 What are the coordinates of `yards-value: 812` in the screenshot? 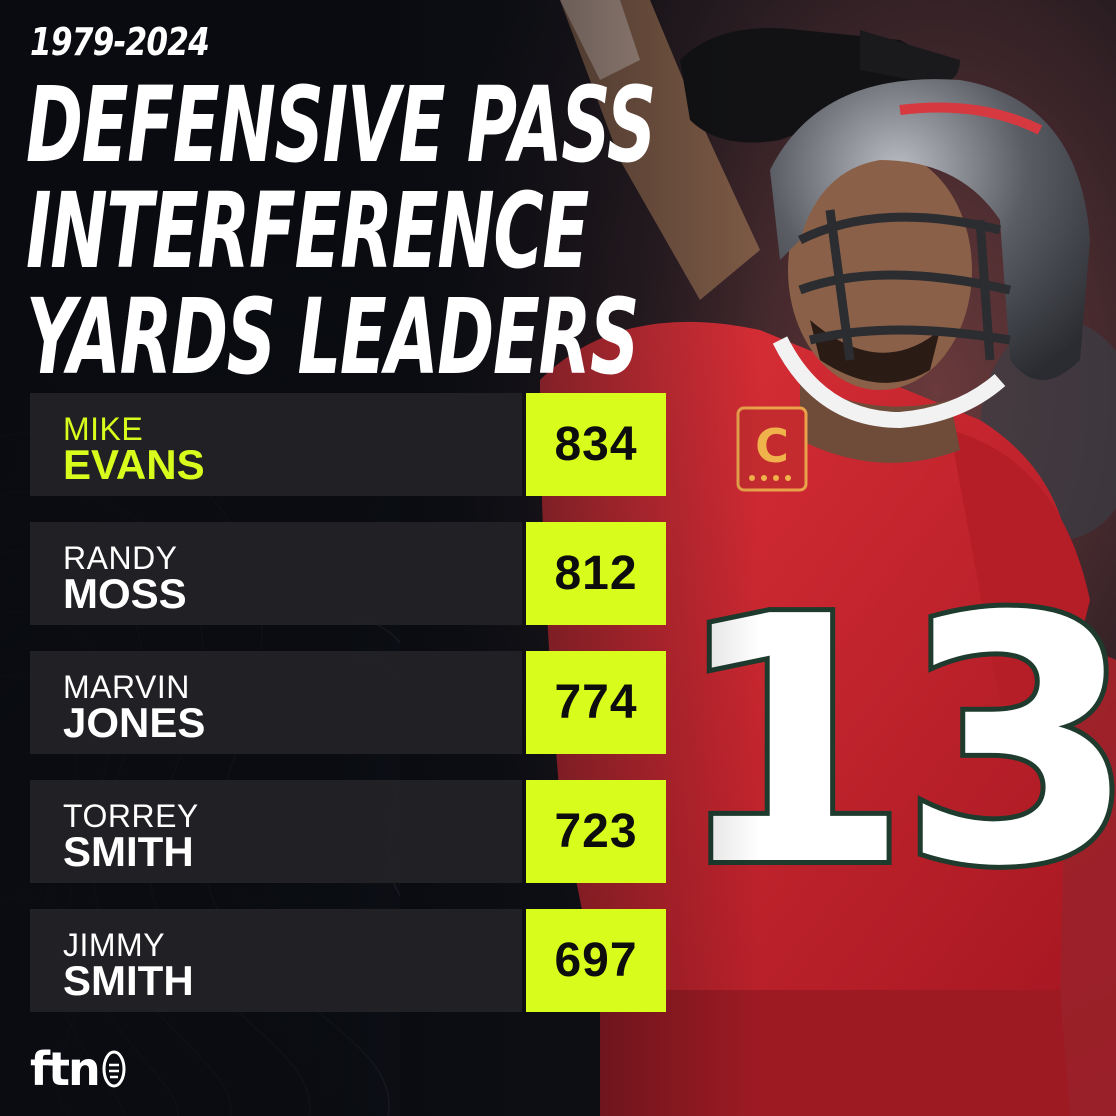 It's located at (596, 573).